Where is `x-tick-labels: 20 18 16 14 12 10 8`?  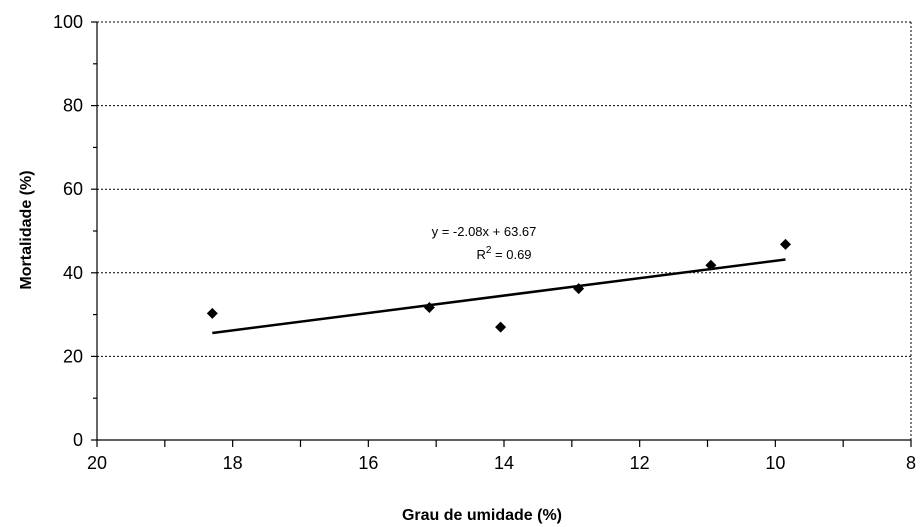 x-tick-labels: 20 18 16 14 12 10 8 is located at coordinates (501, 463).